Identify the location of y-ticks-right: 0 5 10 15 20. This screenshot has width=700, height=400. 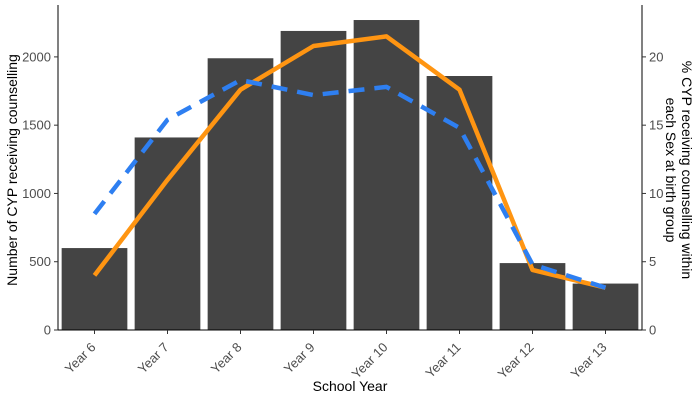
(652, 193).